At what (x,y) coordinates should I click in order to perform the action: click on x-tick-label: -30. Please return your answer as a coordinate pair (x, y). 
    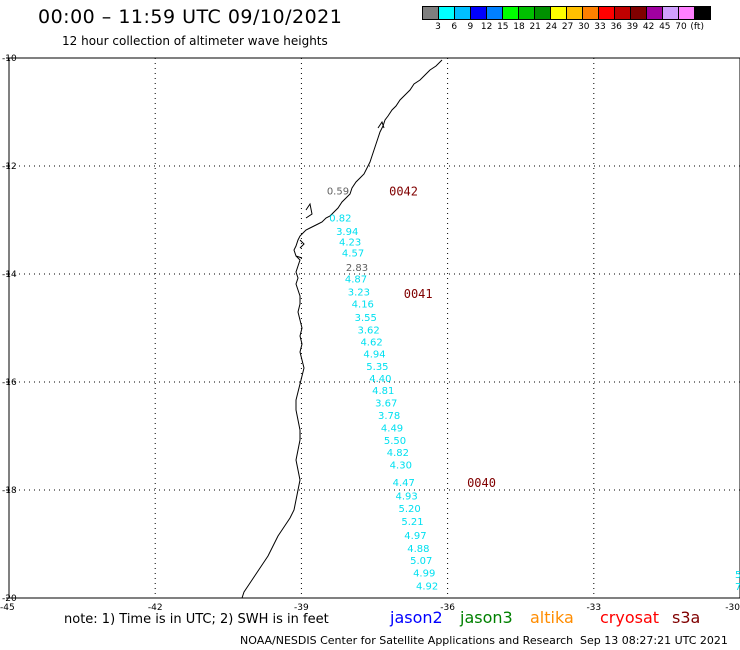
    Looking at the image, I should click on (732, 608).